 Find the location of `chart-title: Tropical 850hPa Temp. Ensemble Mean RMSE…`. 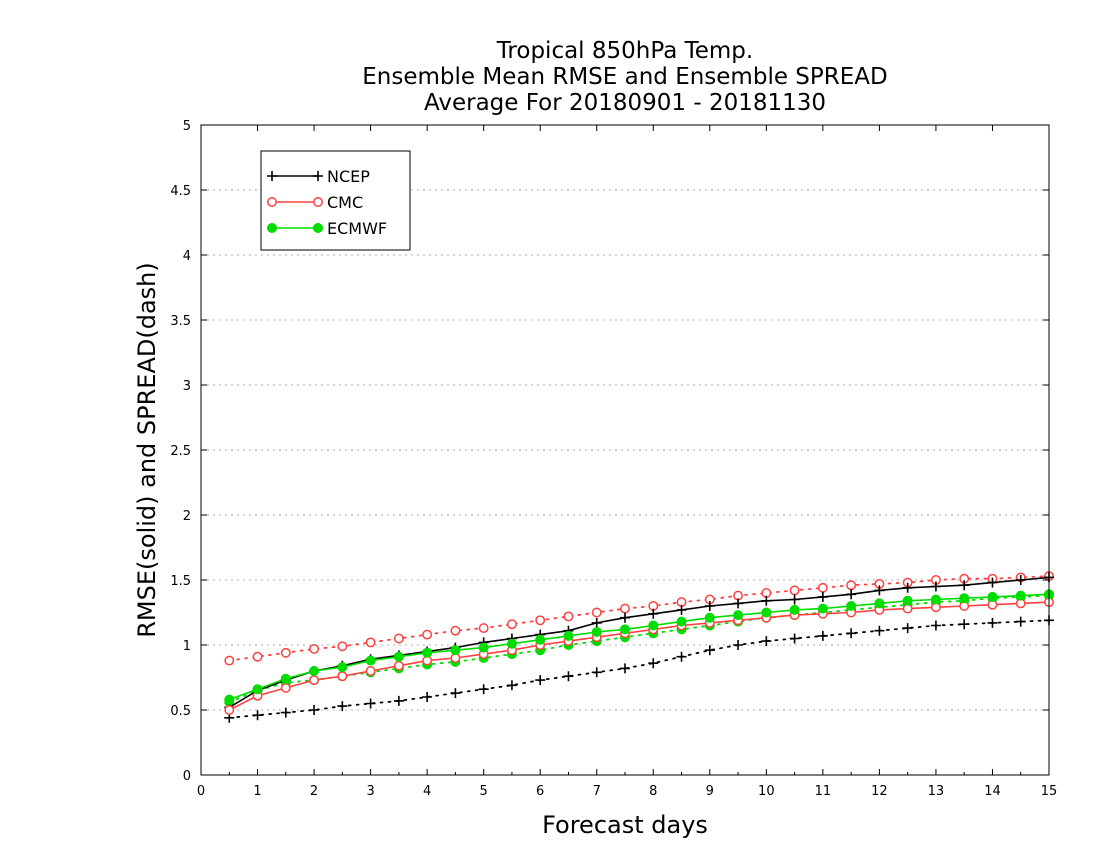

chart-title: Tropical 850hPa Temp. Ensemble Mean RMSE… is located at coordinates (624, 77).